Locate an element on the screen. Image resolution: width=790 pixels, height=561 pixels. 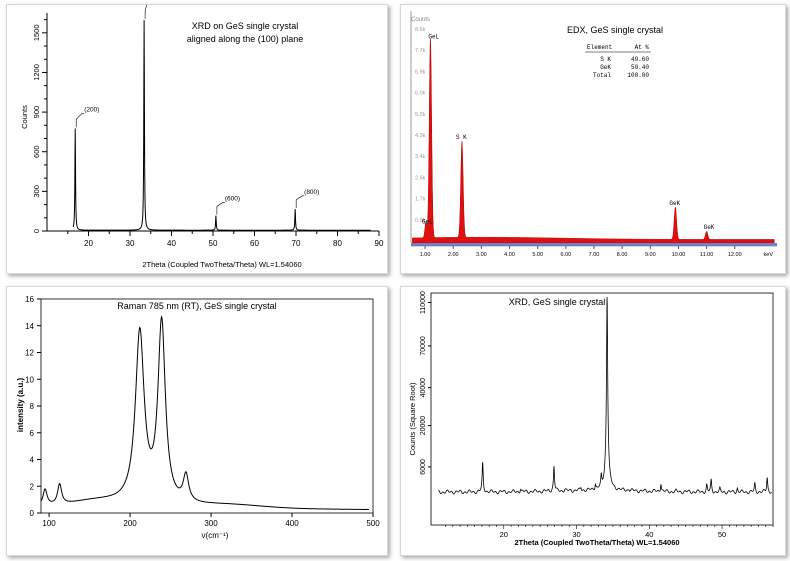
xrd-100-ylabel: Counts is located at coordinates (24, 117).